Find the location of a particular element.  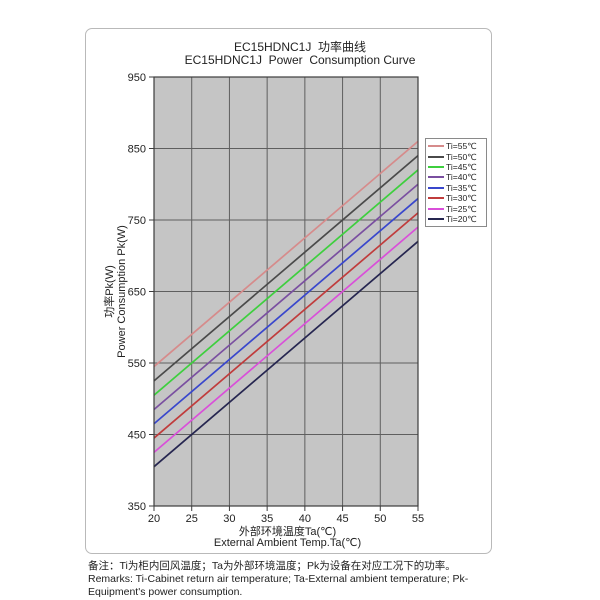

legend-item: Ti=50℃ is located at coordinates (456, 156).